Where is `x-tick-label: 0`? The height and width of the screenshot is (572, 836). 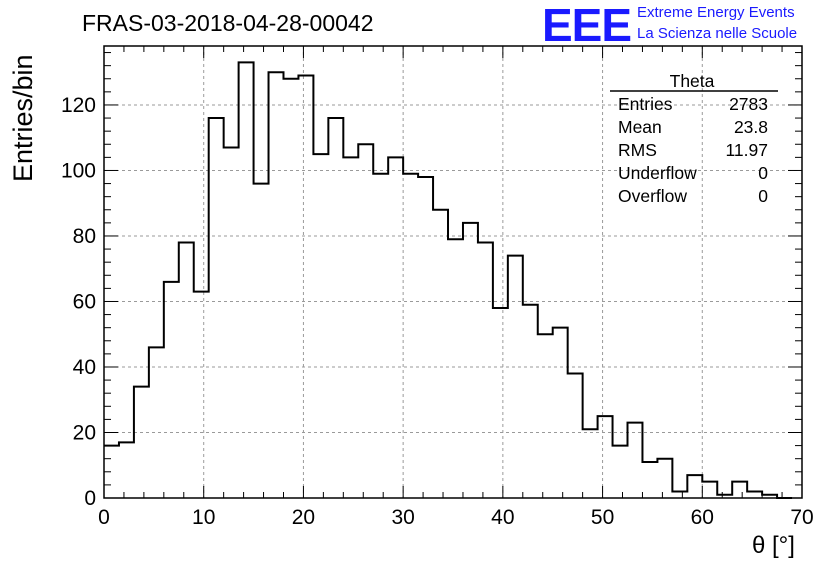 x-tick-label: 0 is located at coordinates (104, 517).